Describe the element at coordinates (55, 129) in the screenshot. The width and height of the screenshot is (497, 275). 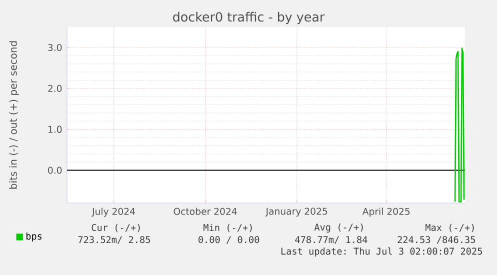
I see `y-tick-label: 1.0` at that location.